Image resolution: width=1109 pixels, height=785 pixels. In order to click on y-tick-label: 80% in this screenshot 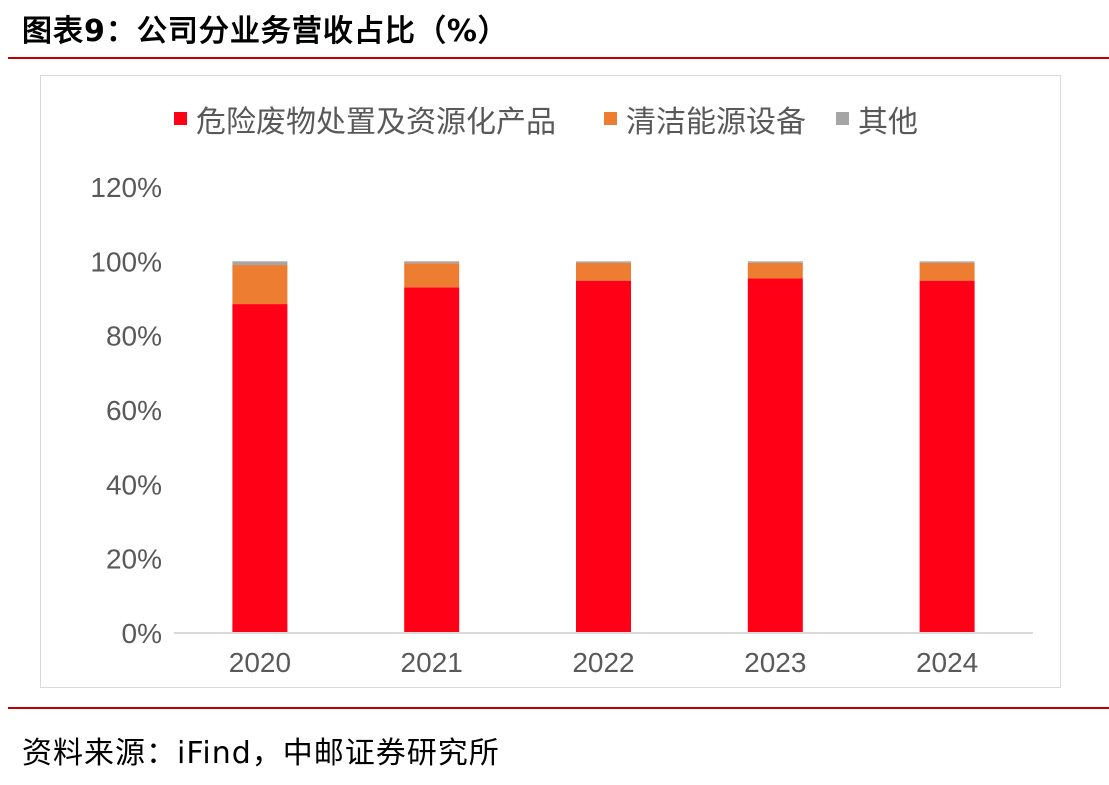, I will do `click(134, 336)`.